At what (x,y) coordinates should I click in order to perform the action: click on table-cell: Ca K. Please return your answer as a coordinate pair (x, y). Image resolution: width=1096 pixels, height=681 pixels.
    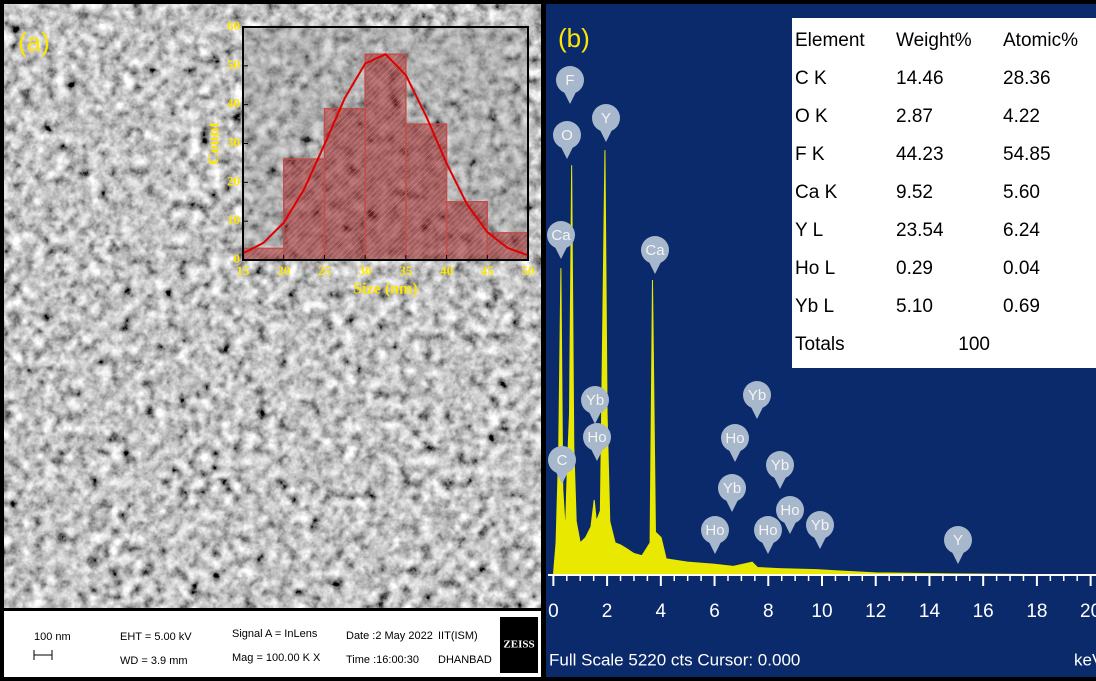
    Looking at the image, I should click on (816, 192).